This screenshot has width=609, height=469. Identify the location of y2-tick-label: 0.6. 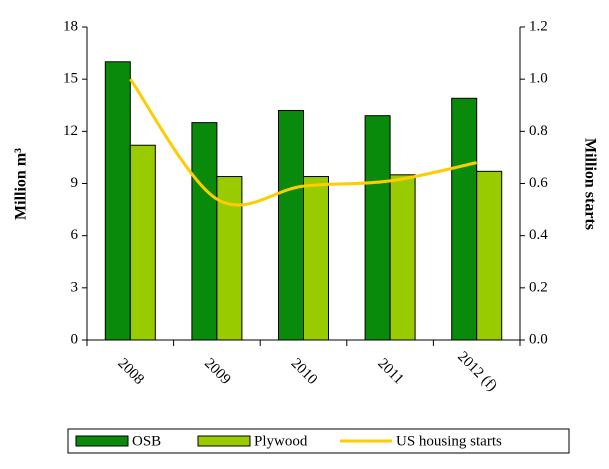
(538, 183).